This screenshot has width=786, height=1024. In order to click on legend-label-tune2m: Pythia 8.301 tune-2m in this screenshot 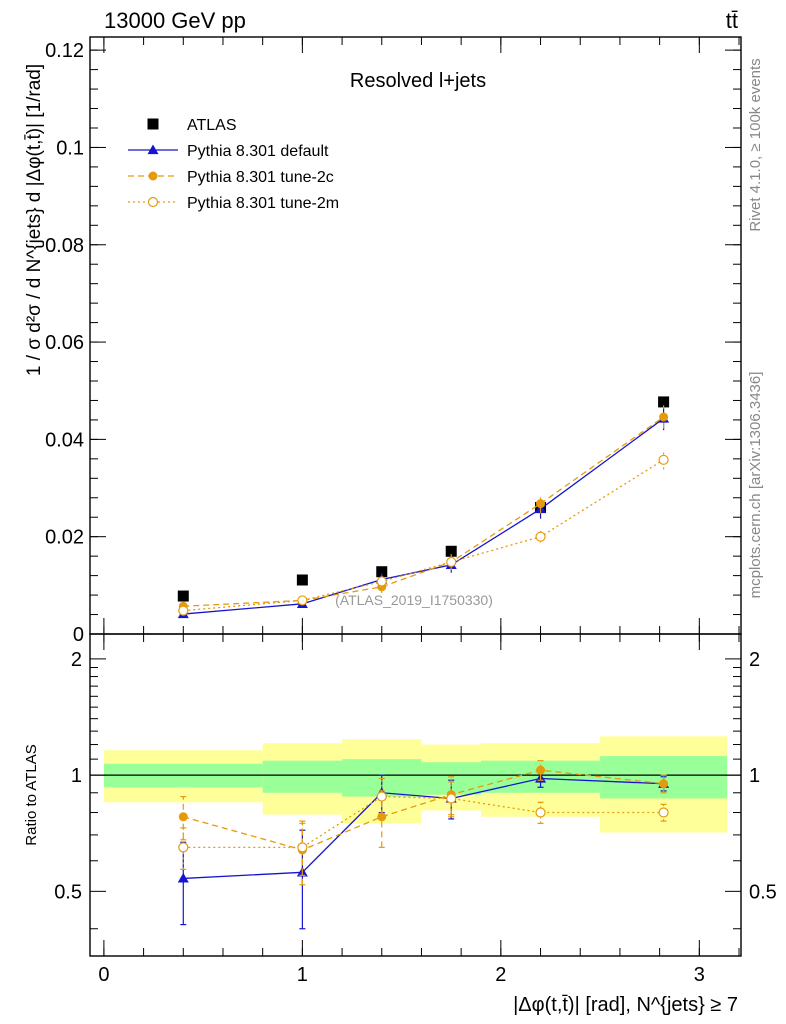, I will do `click(263, 203)`.